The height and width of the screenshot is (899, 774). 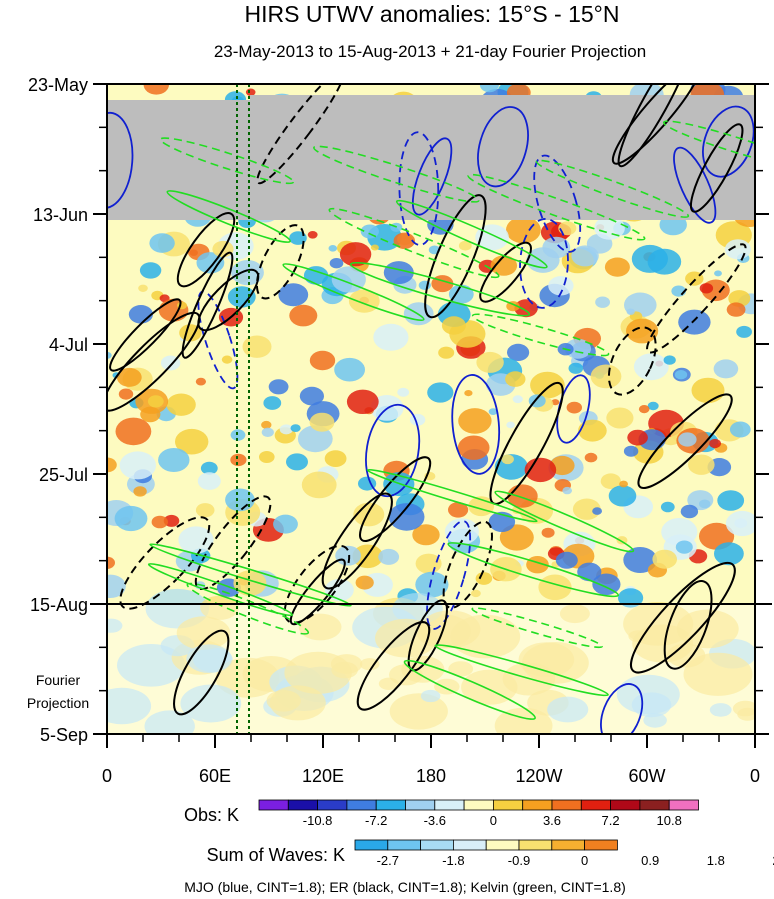 What do you see at coordinates (59, 605) in the screenshot?
I see `y-tick-label: 15-Aug` at bounding box center [59, 605].